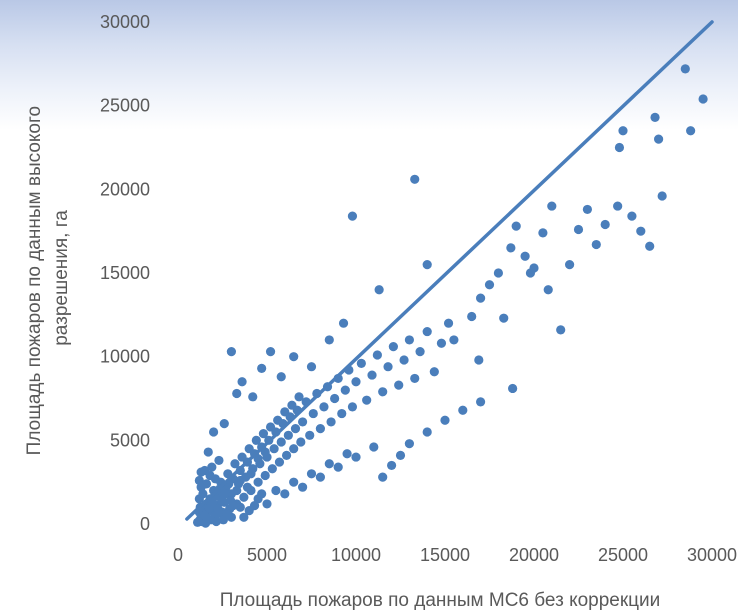  Describe the element at coordinates (125, 106) in the screenshot. I see `y-tick-label: 25000` at that location.